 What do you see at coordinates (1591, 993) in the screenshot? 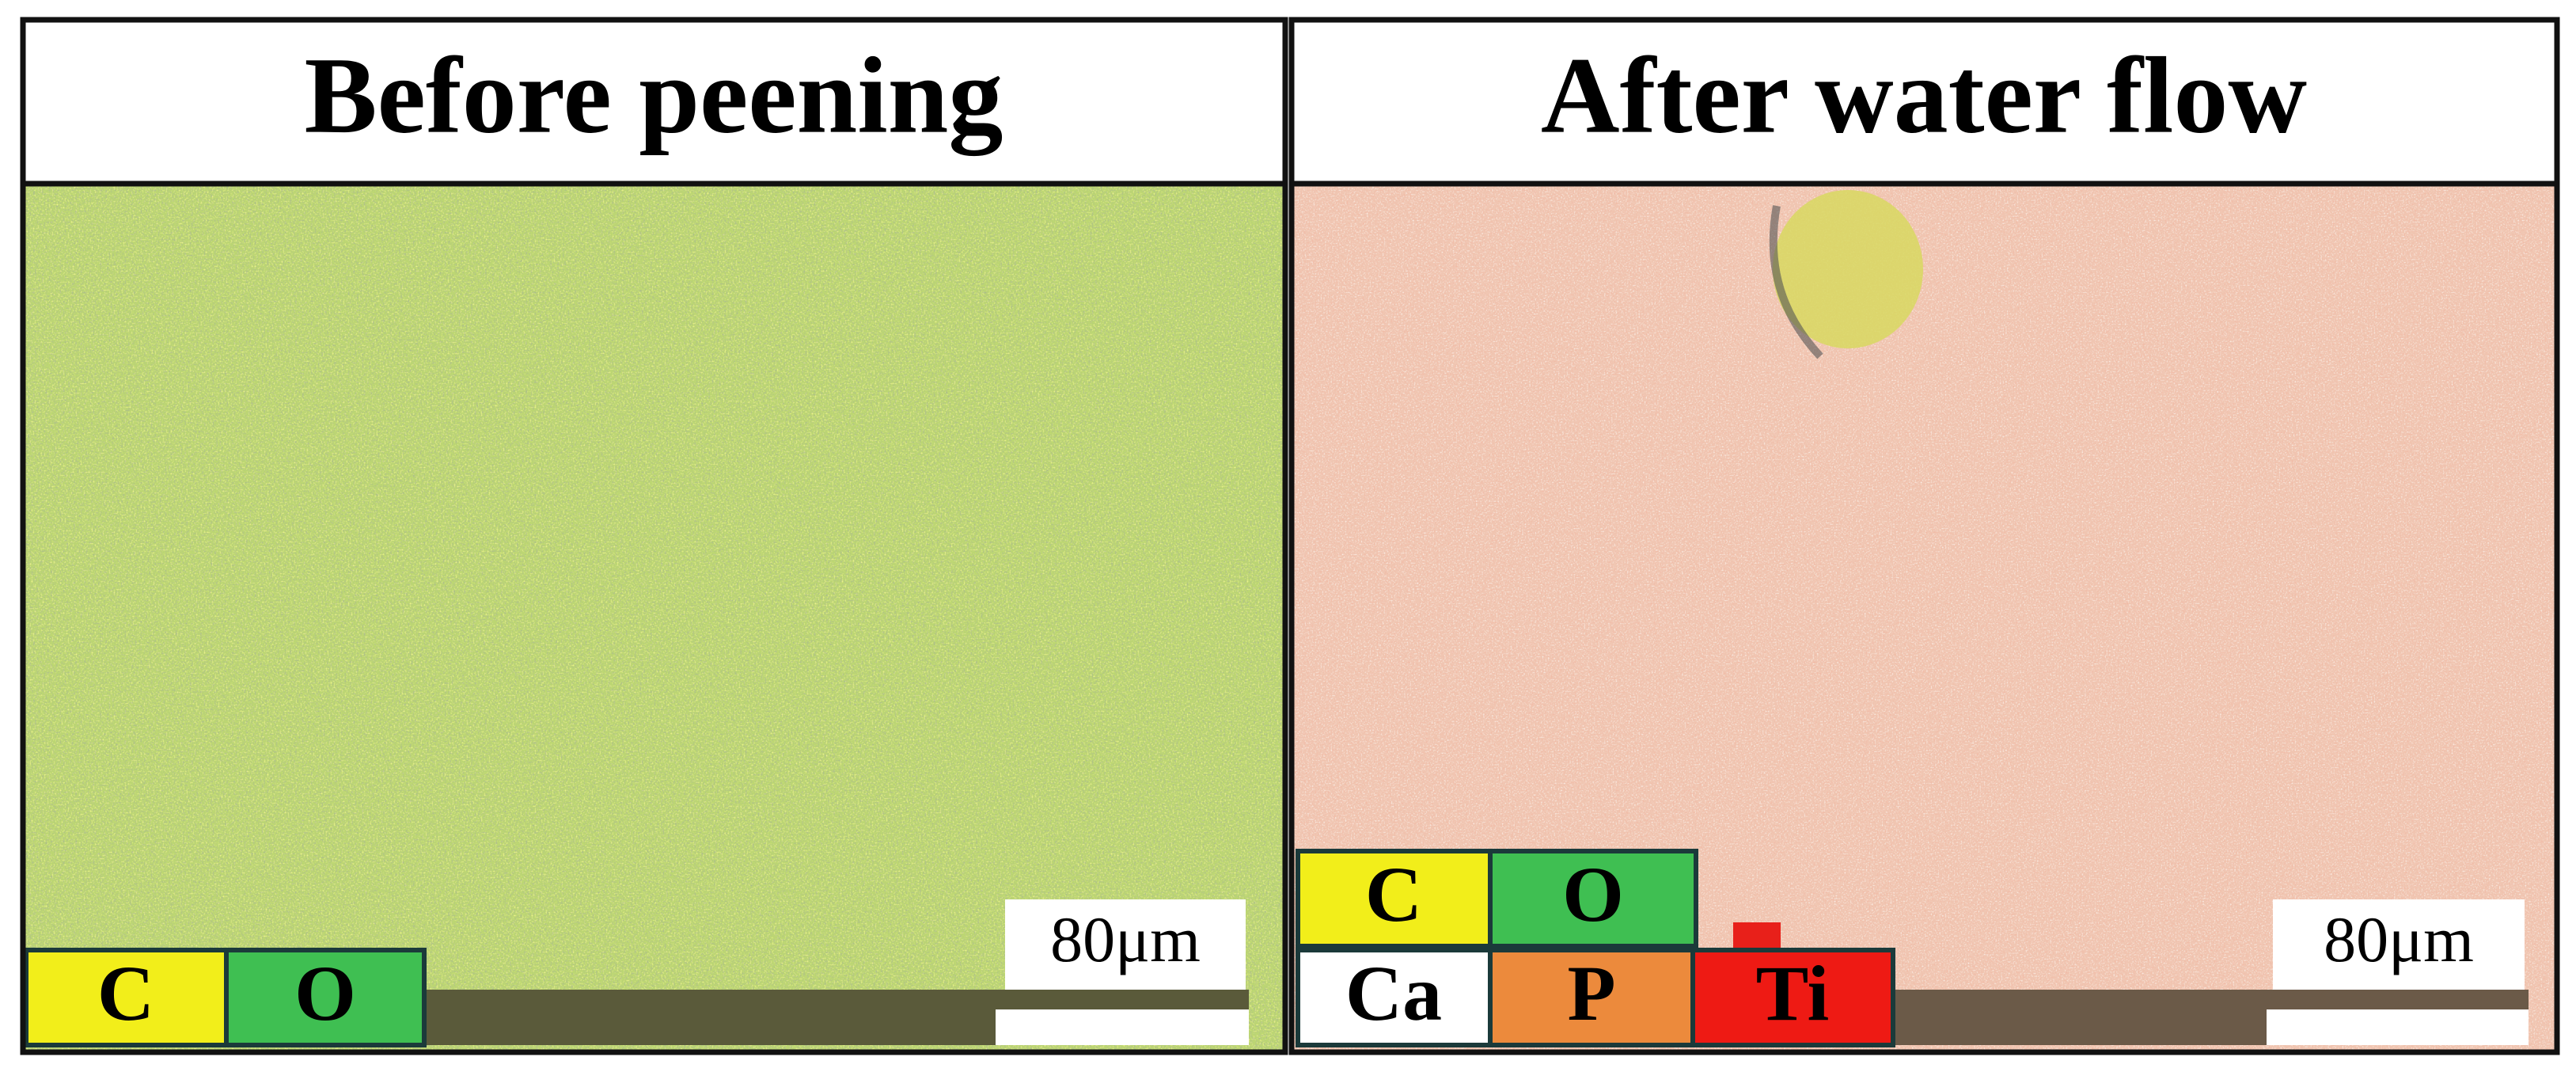
I see `legend-label: P` at bounding box center [1591, 993].